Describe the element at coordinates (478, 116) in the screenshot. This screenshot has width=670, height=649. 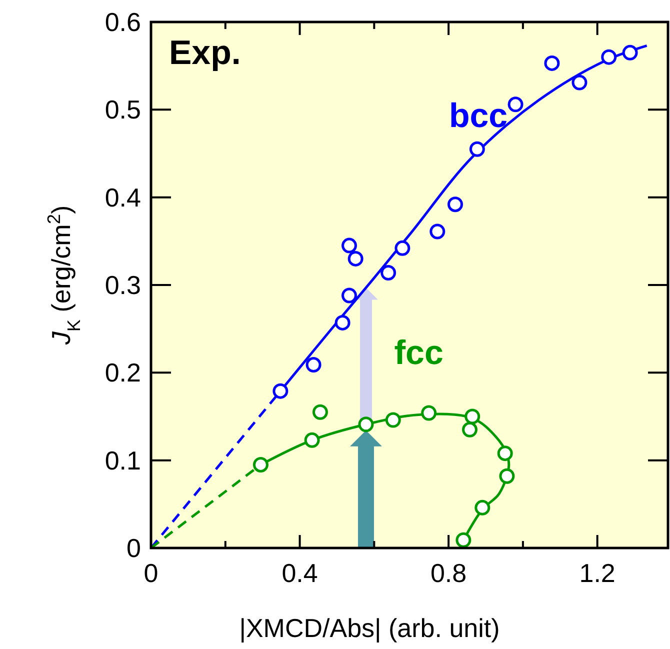
I see `series-label: bcc` at that location.